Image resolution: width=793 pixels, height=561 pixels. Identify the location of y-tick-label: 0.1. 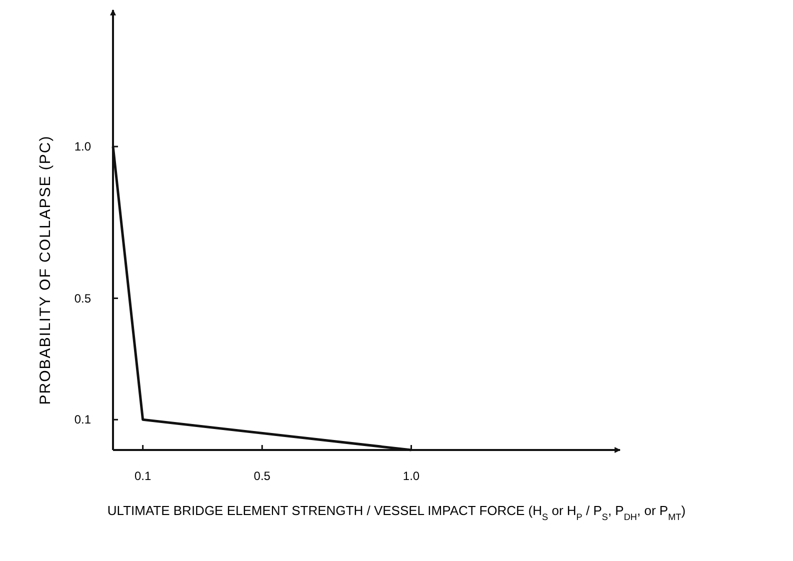
(83, 419).